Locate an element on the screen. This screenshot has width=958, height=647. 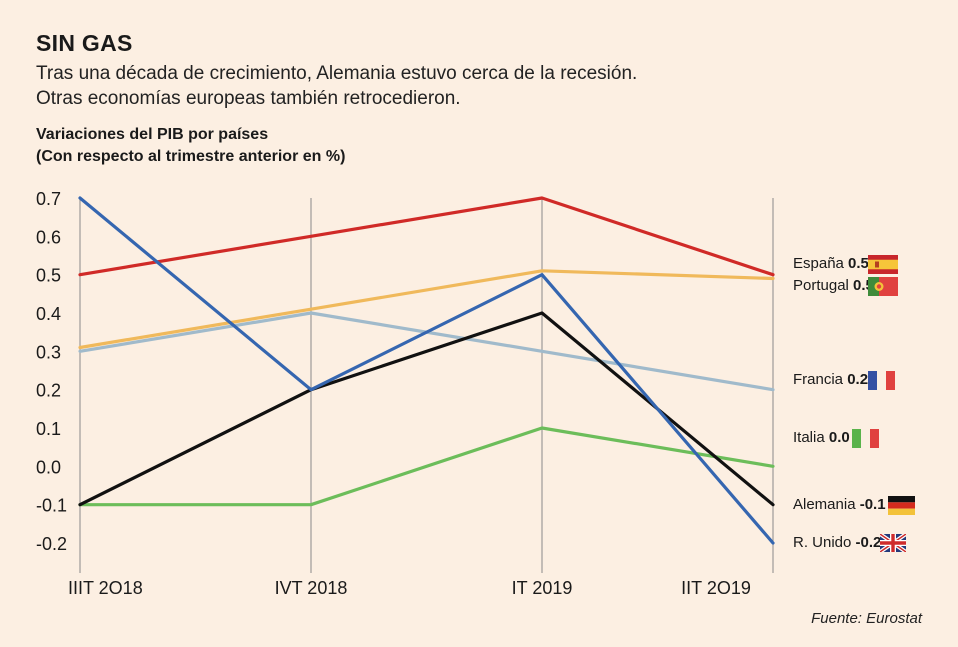
legend-entry-francia: Francia 0.2 is located at coordinates (830, 379).